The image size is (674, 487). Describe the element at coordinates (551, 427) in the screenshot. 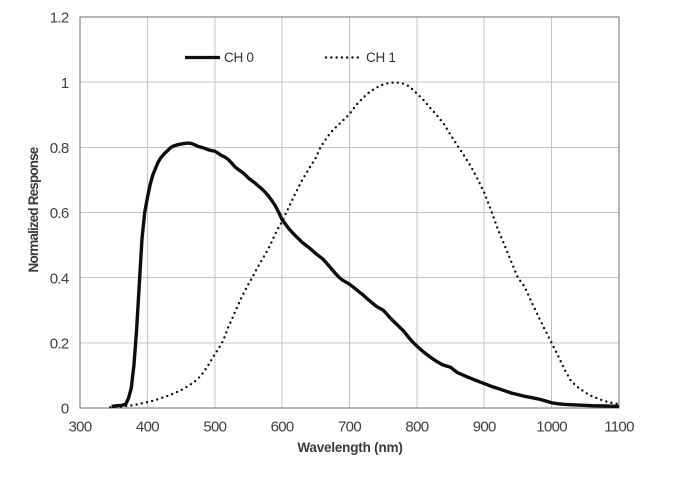

I see `svg-text: 1000` at that location.